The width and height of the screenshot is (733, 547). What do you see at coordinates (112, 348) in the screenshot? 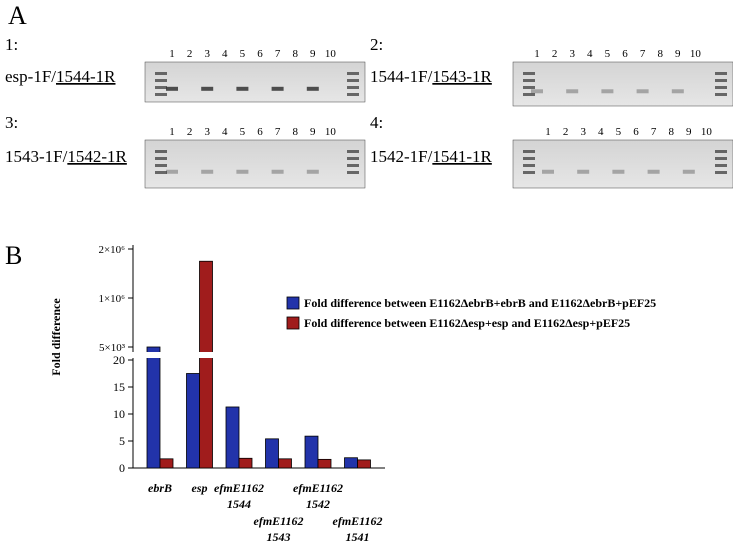
I see `y-tick-label: 5×10³` at bounding box center [112, 348].